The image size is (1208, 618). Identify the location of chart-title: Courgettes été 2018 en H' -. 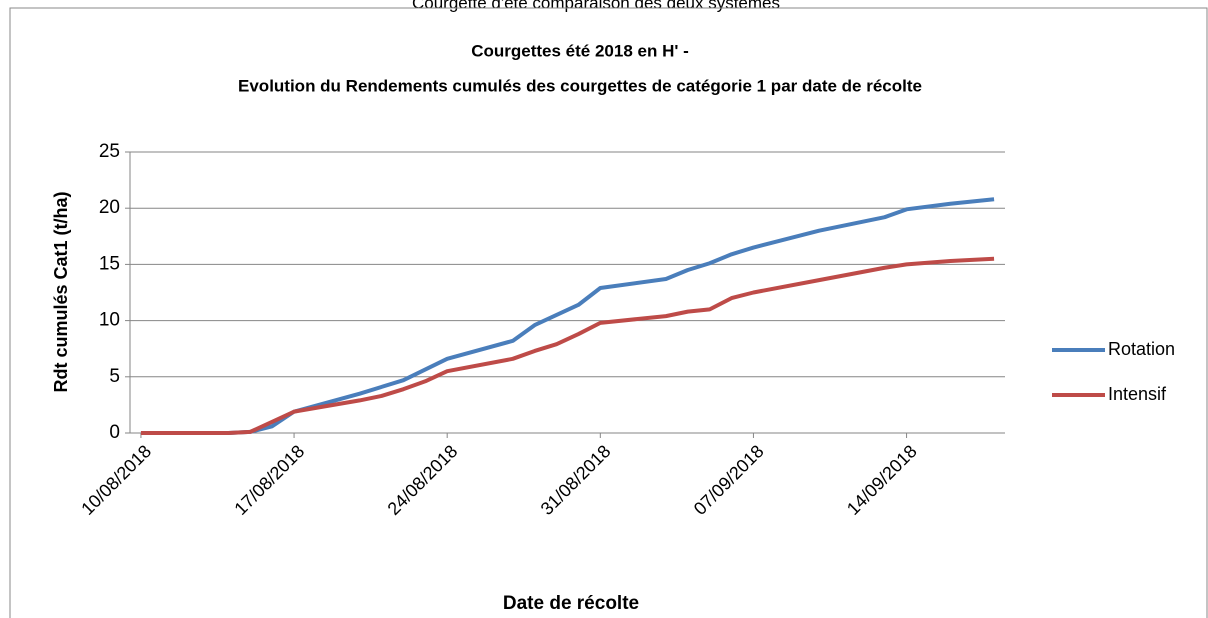
(580, 50).